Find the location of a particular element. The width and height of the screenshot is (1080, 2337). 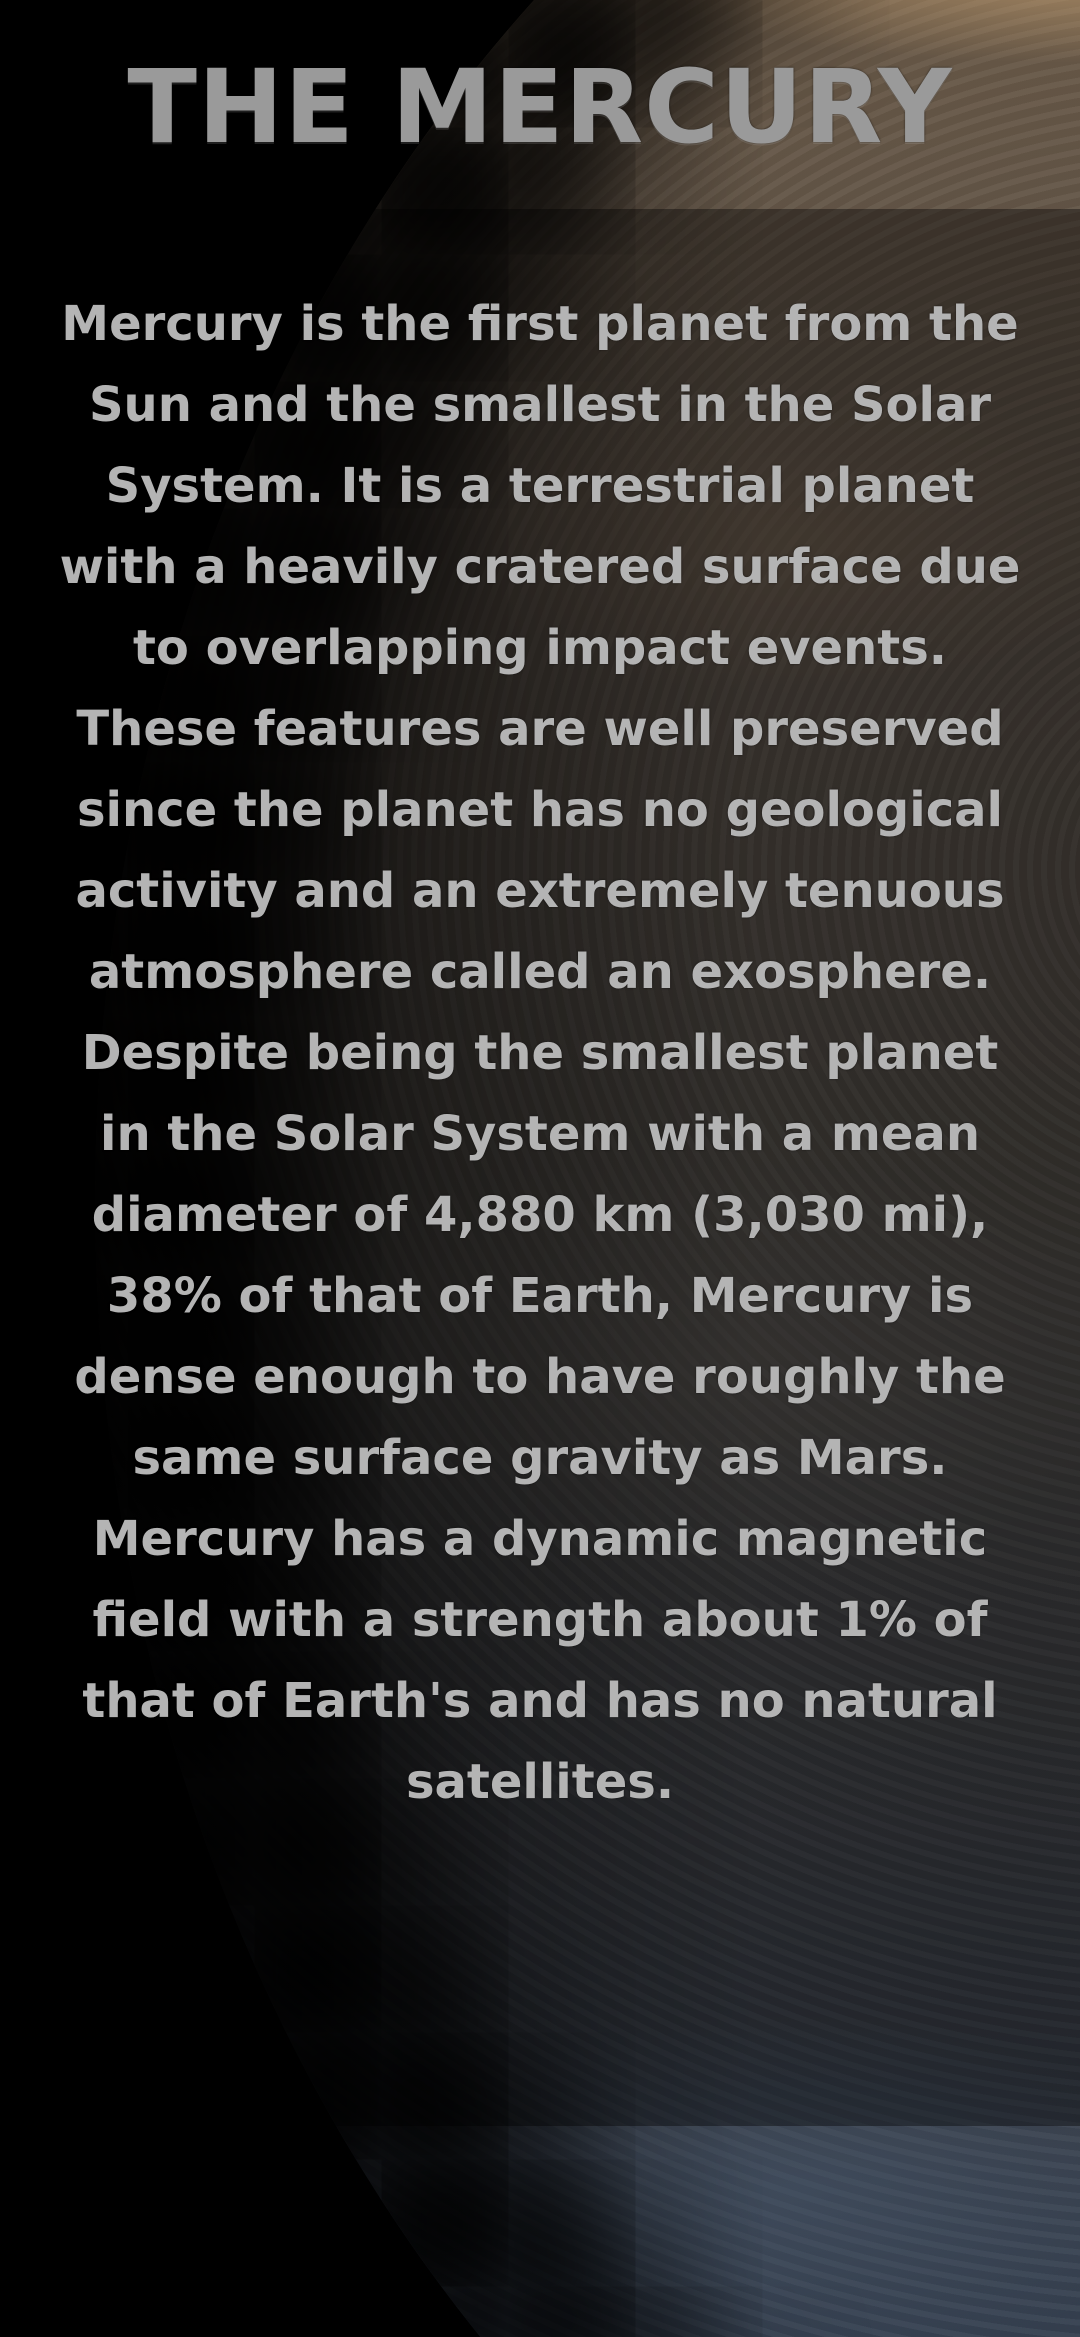

page-title: THE MERCURY is located at coordinates (540, 107).